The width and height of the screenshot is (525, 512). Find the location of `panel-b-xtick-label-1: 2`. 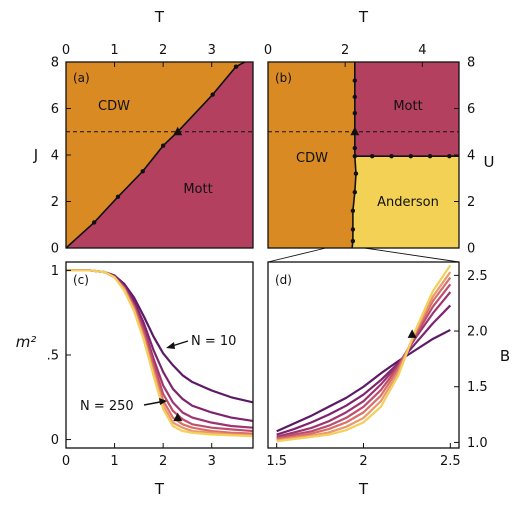

panel-b-xtick-label-1: 2 is located at coordinates (345, 50).